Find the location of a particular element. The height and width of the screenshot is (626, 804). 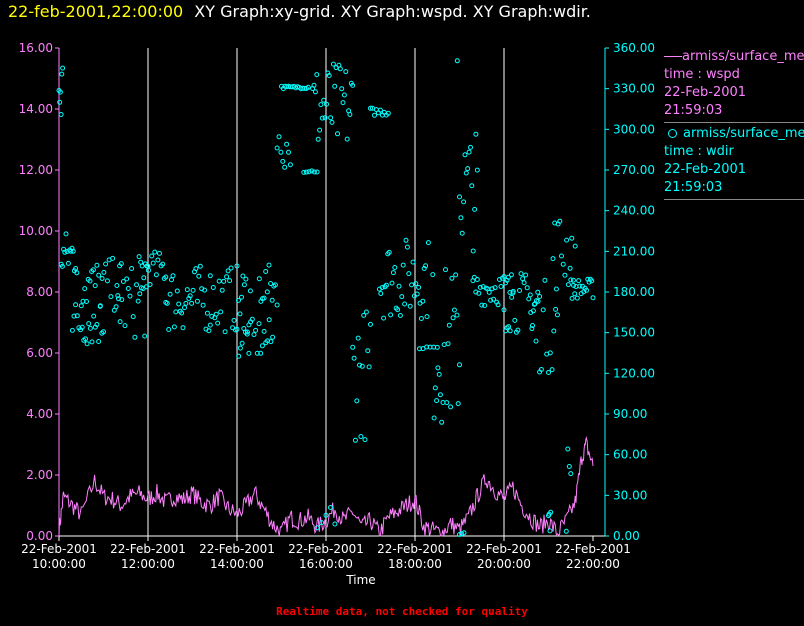

right-y-tick-label: 60.00 is located at coordinates (630, 455).